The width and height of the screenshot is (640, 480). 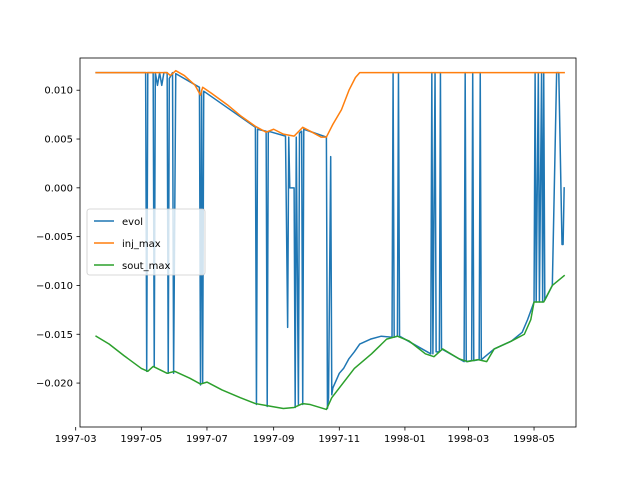 I want to click on y-tick-label: 0.010, so click(x=58, y=91).